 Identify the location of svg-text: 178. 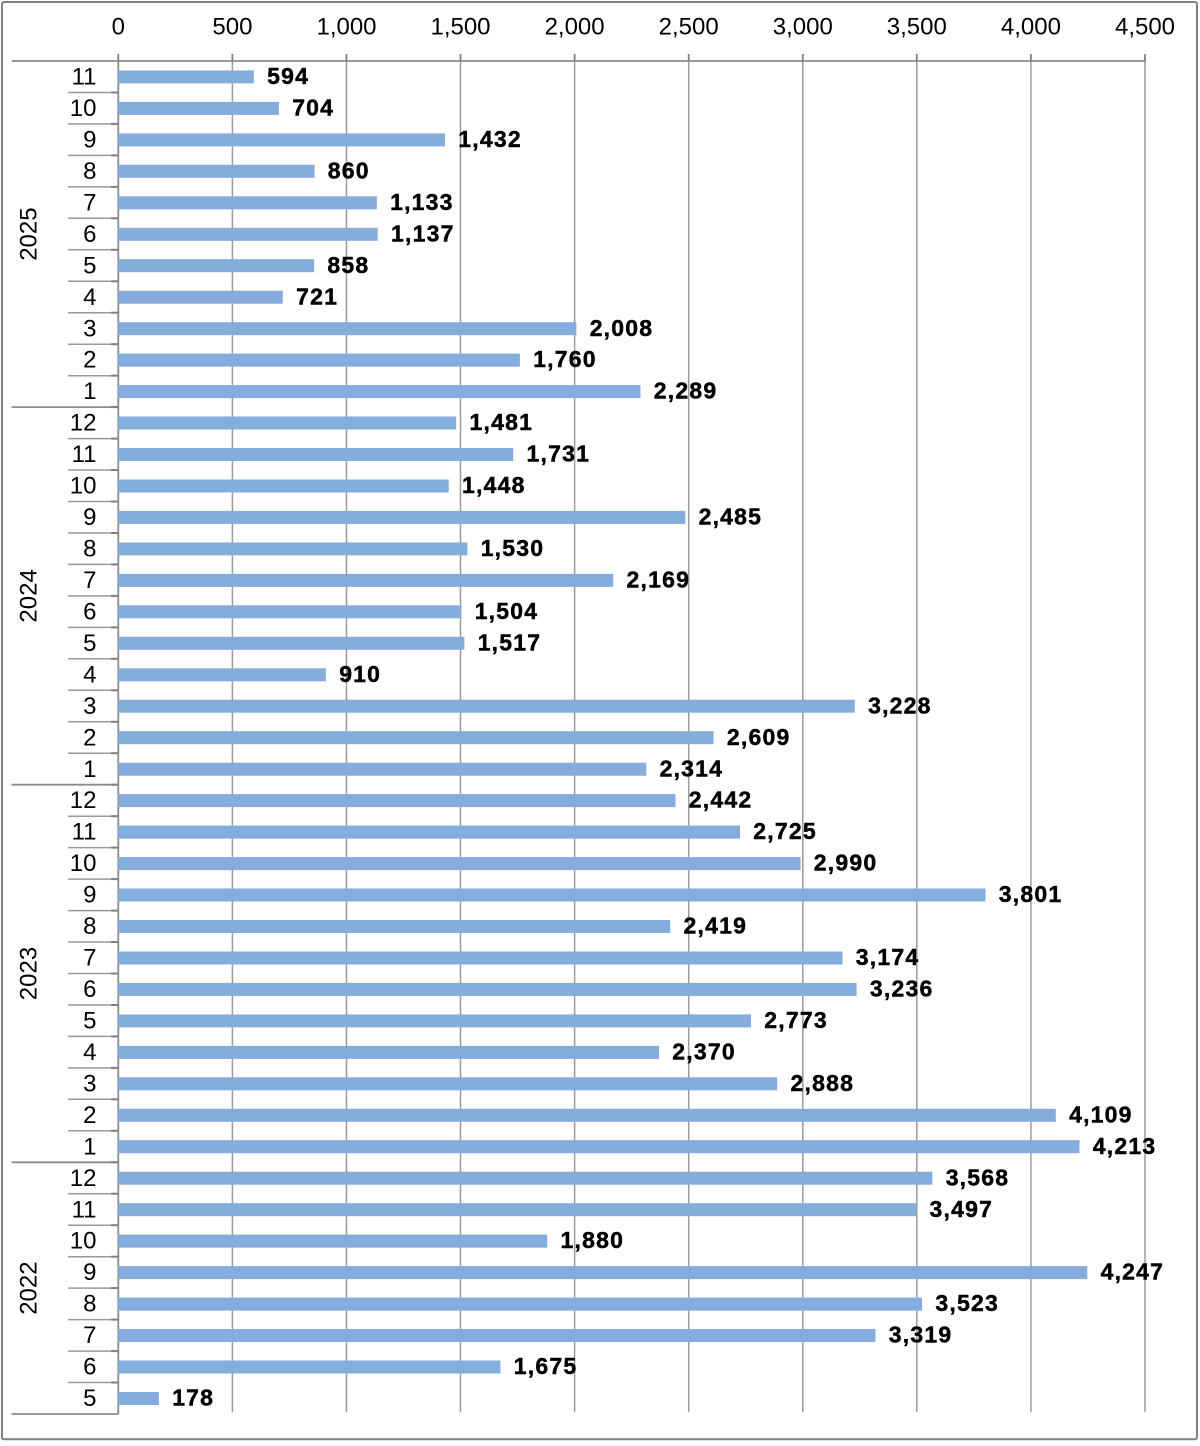
(193, 1398).